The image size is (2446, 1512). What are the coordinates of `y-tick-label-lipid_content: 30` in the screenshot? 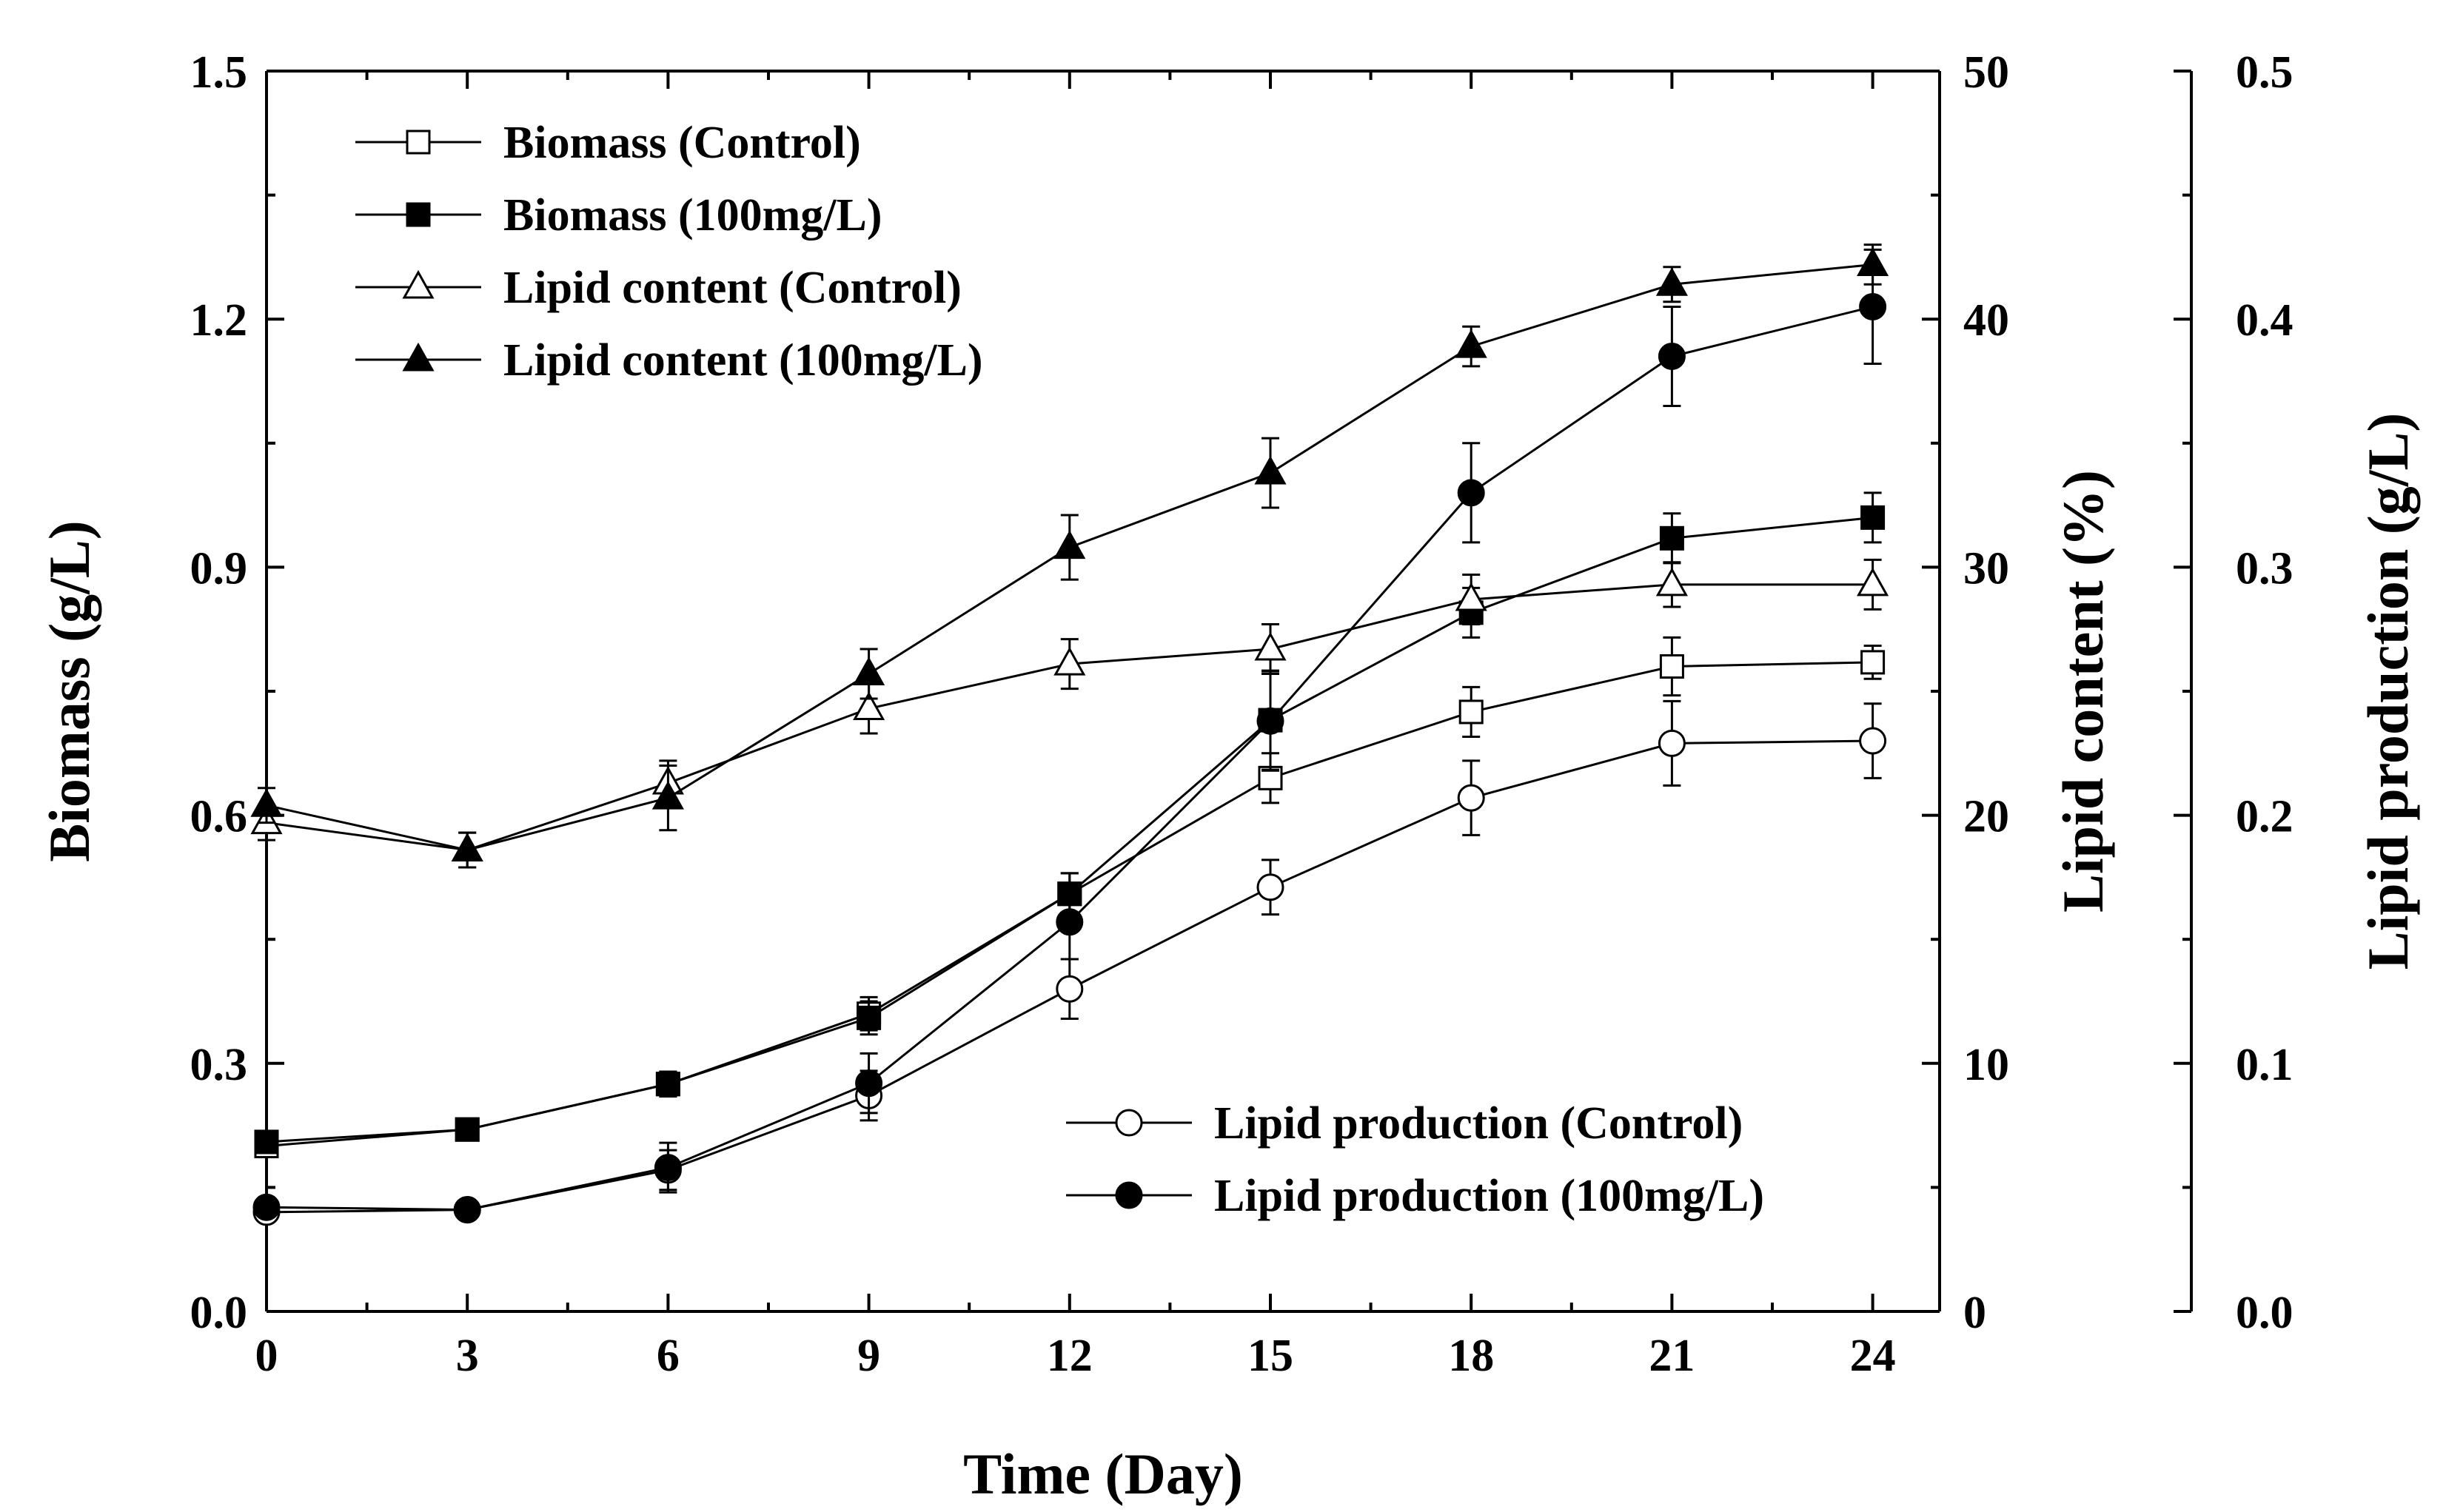 It's located at (1986, 568).